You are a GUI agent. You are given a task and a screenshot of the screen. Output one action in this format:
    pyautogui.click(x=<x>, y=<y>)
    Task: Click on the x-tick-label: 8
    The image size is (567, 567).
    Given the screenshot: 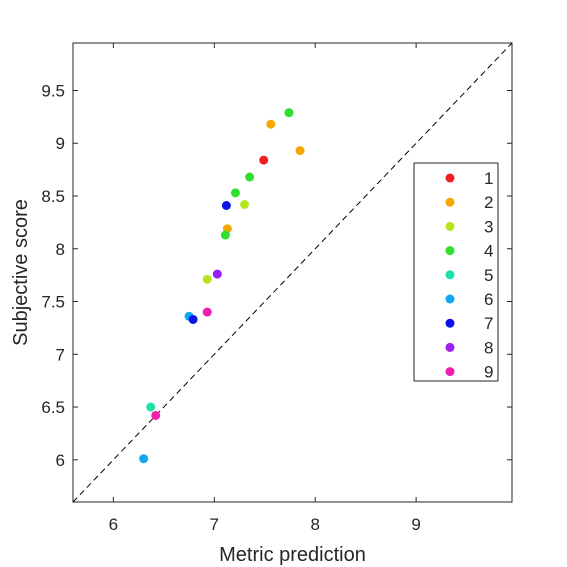 What is the action you would take?
    pyautogui.click(x=314, y=524)
    